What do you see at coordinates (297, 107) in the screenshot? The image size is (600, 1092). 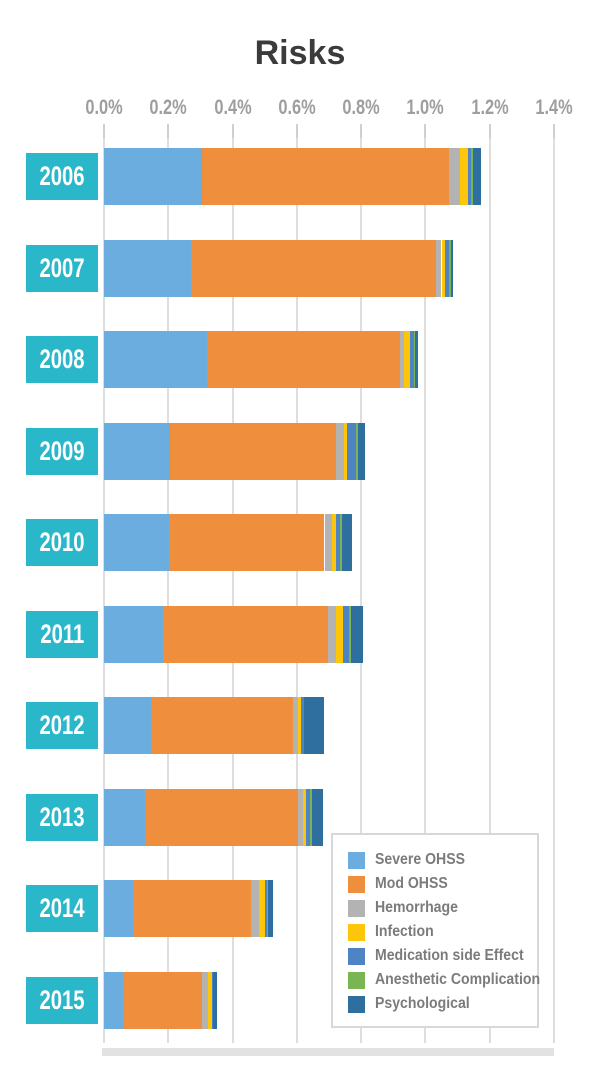 I see `axis-tick-label: 0.6%` at bounding box center [297, 107].